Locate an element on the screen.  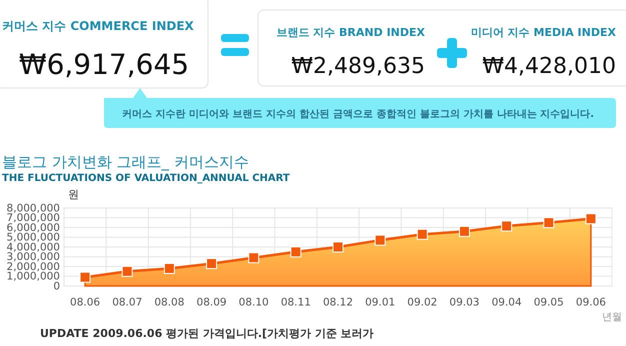
x-axis-title: 년월 is located at coordinates (612, 317).